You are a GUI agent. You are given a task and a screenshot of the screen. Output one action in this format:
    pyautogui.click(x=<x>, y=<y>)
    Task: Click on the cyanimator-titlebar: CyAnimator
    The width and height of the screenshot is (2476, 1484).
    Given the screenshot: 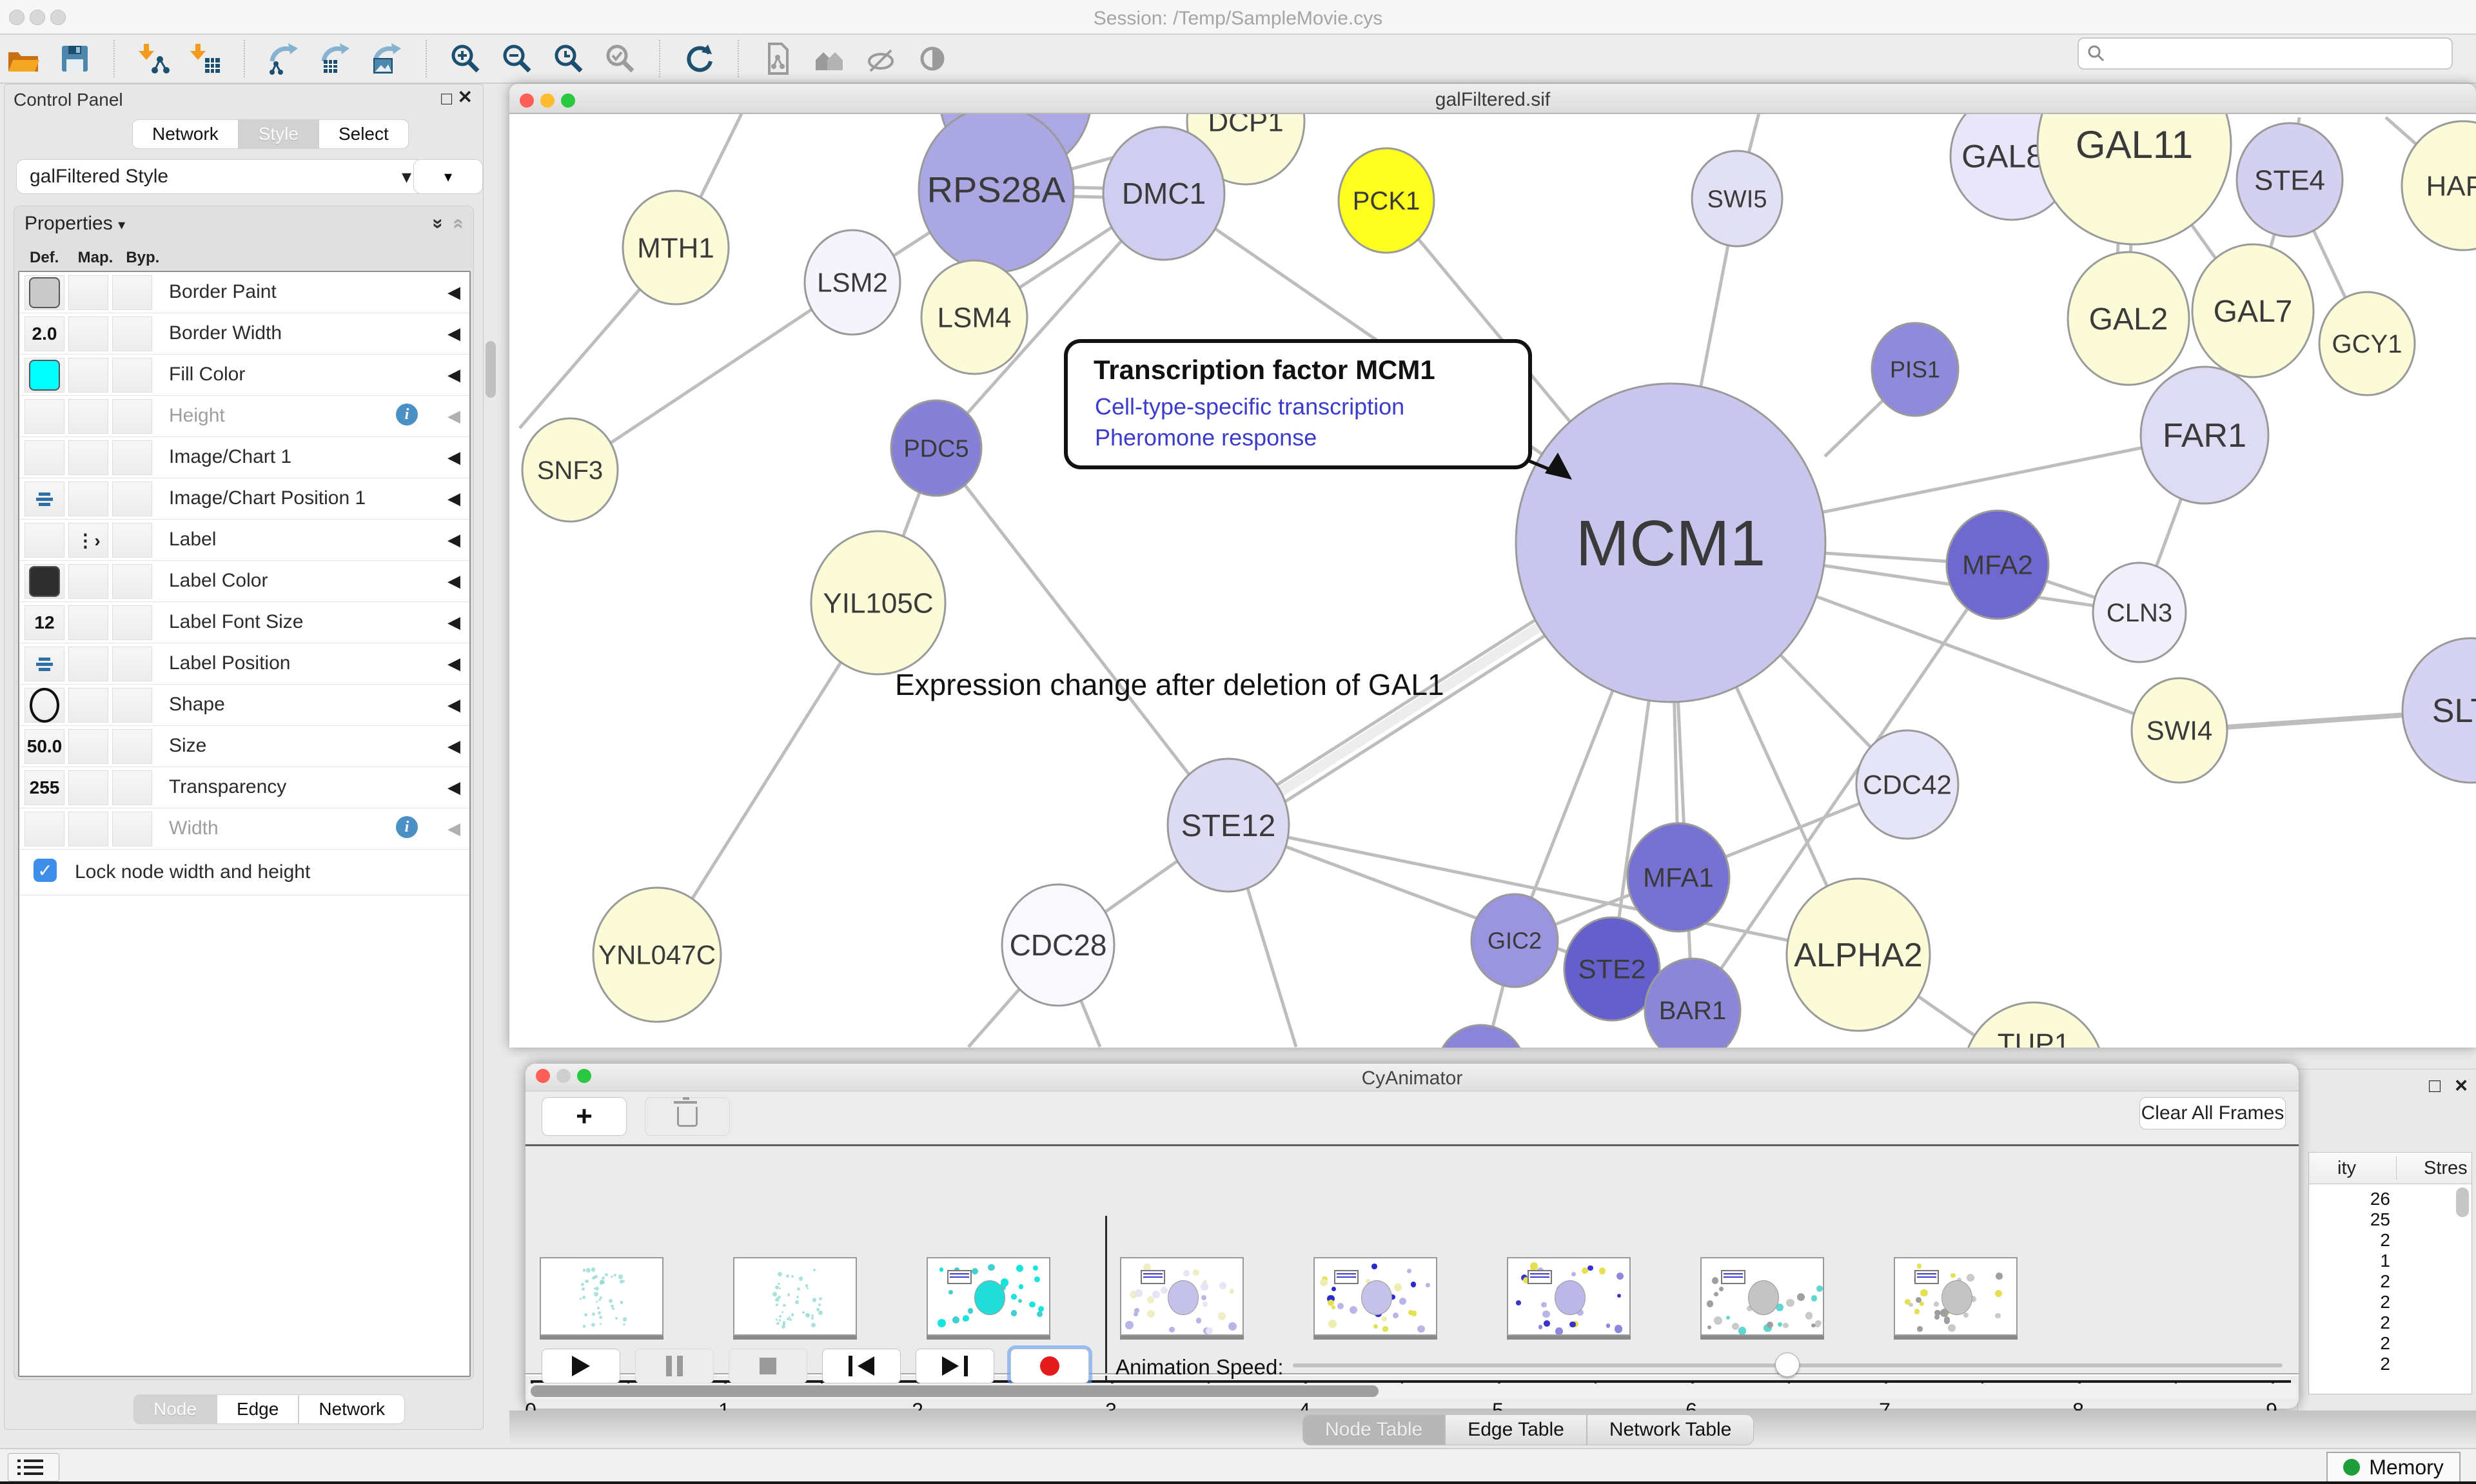 What is the action you would take?
    pyautogui.click(x=1412, y=1077)
    